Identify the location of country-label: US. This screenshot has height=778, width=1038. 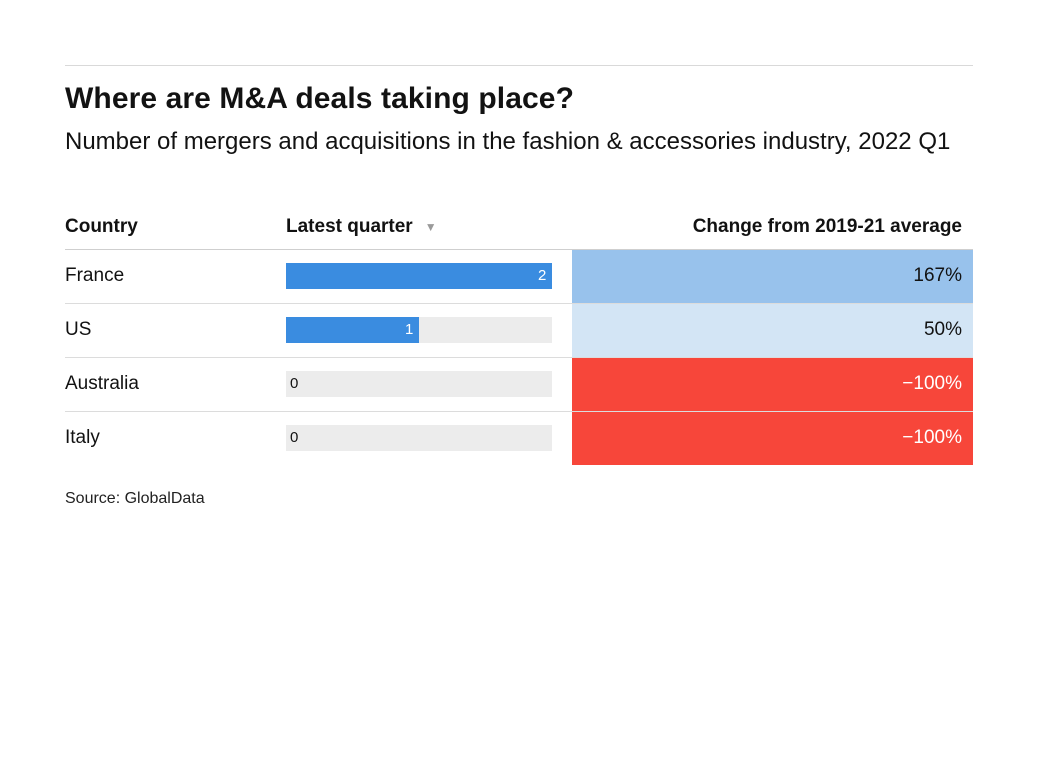
(78, 329).